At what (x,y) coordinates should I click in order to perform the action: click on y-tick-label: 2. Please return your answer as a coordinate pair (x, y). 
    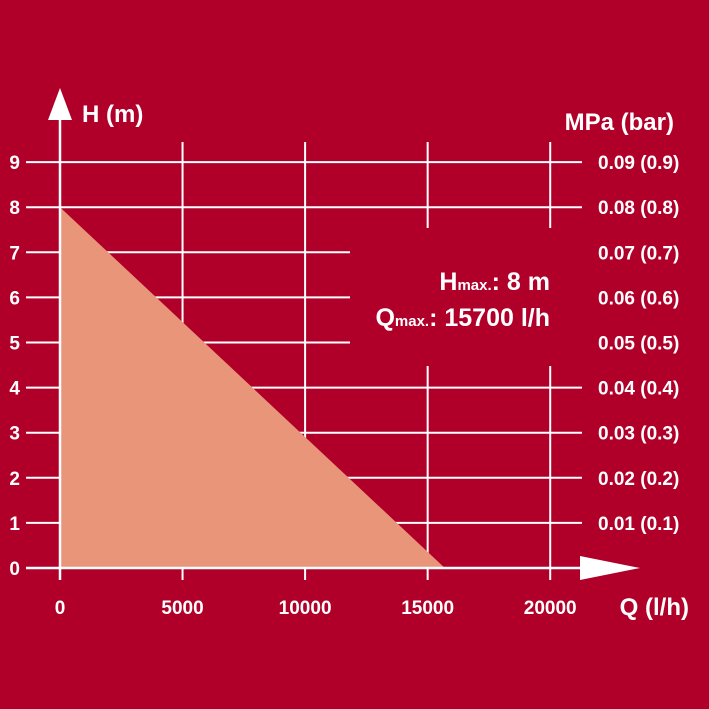
    Looking at the image, I should click on (14, 479).